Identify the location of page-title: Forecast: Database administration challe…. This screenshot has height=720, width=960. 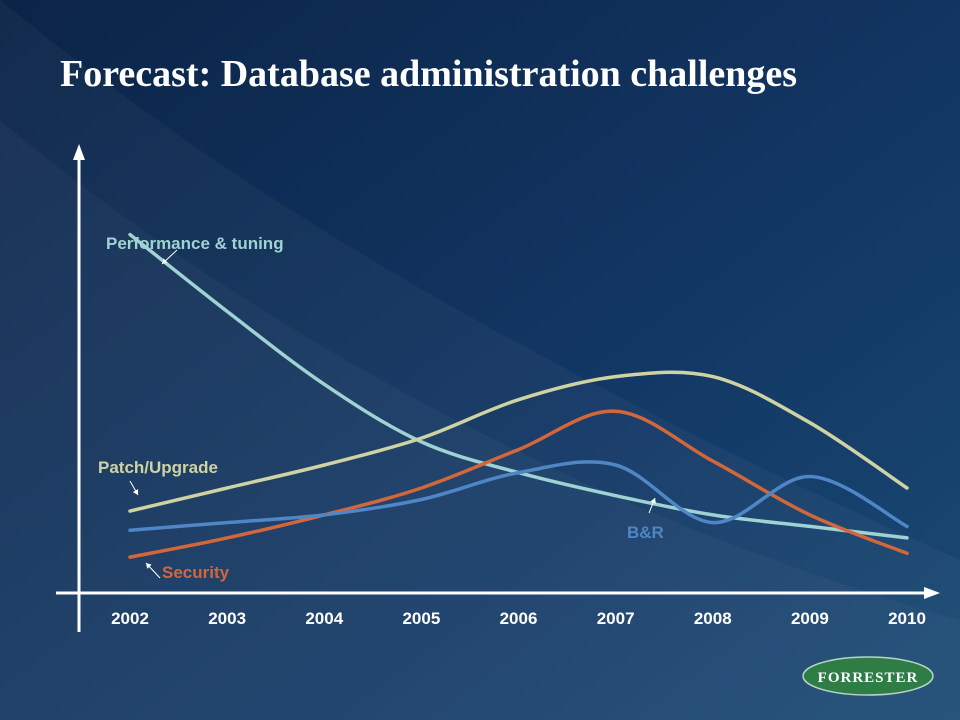
(429, 74).